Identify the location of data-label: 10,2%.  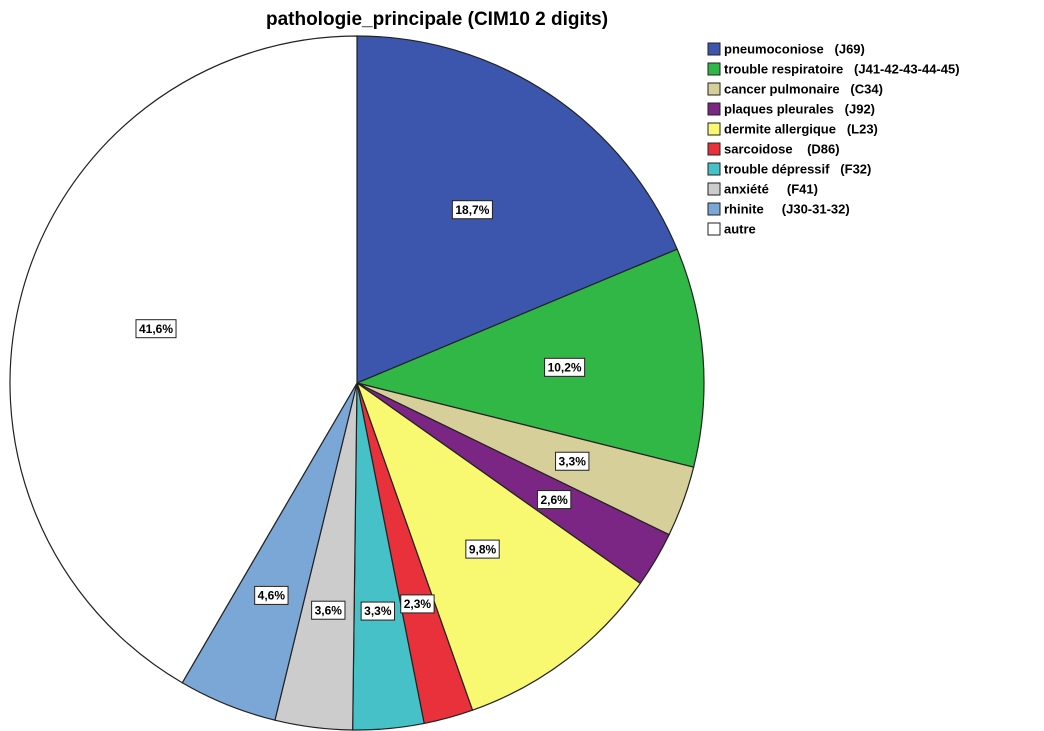
(565, 367).